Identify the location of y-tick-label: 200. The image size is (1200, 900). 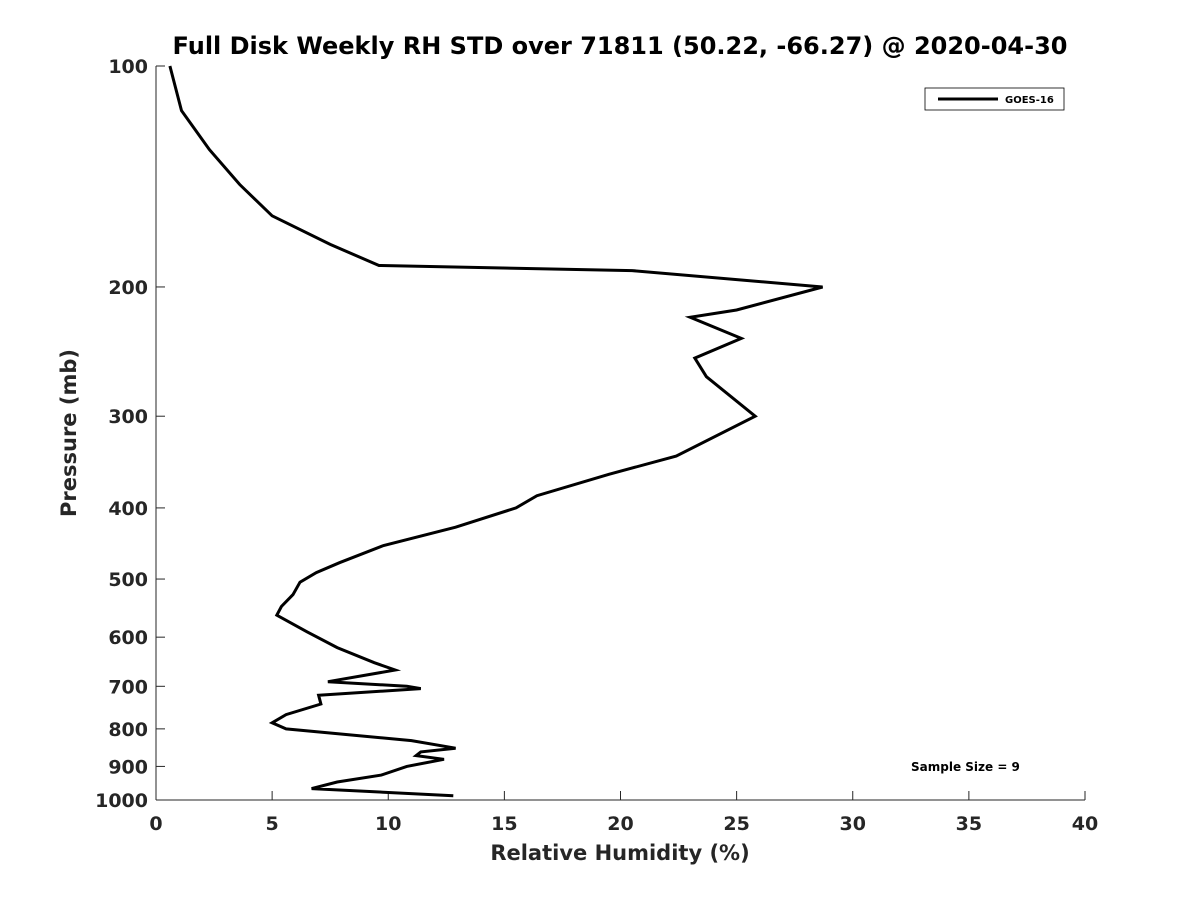
(128, 288).